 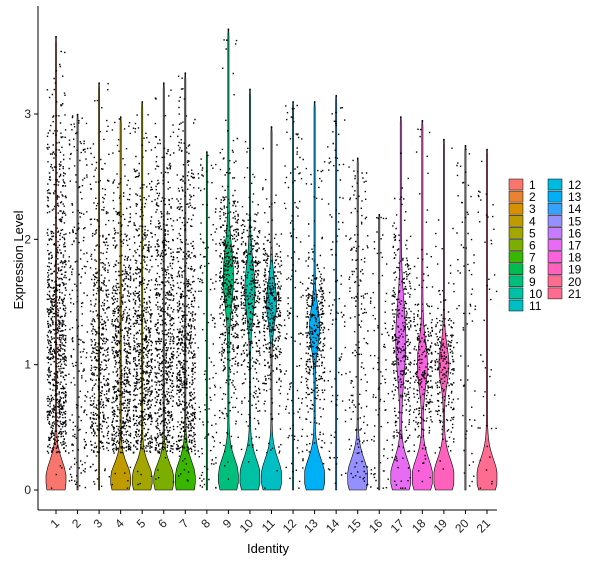 I want to click on y-tick-label-0: 0, so click(x=27, y=490).